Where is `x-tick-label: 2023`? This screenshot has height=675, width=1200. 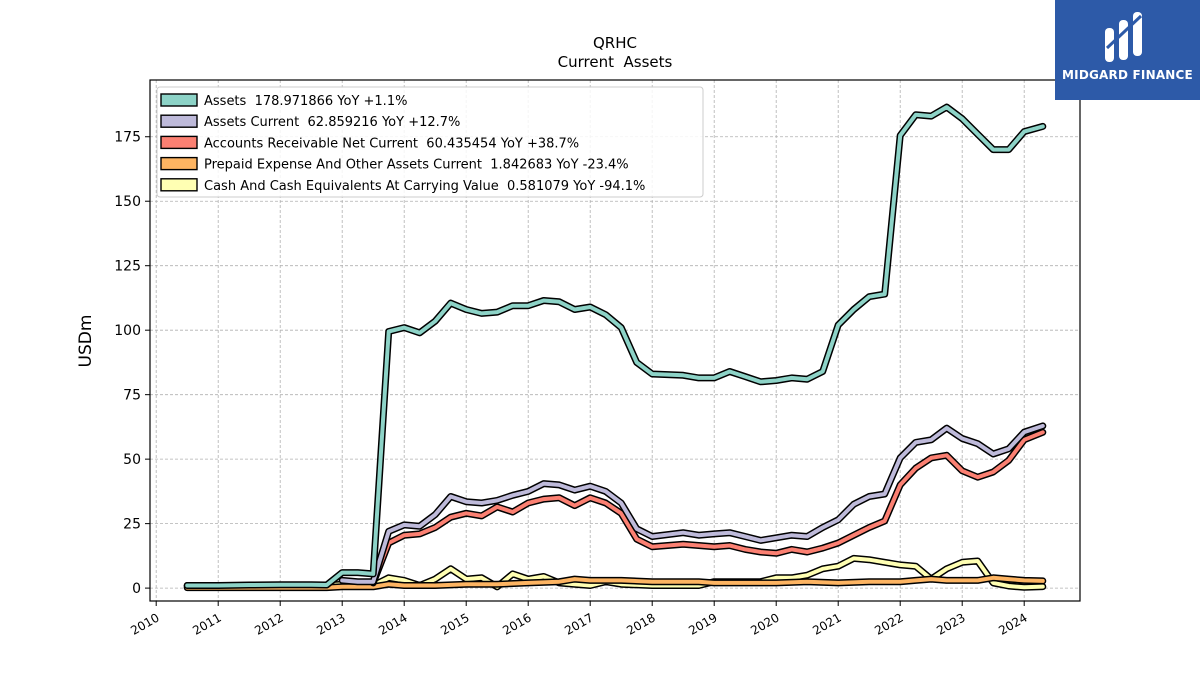 x-tick-label: 2023 is located at coordinates (950, 623).